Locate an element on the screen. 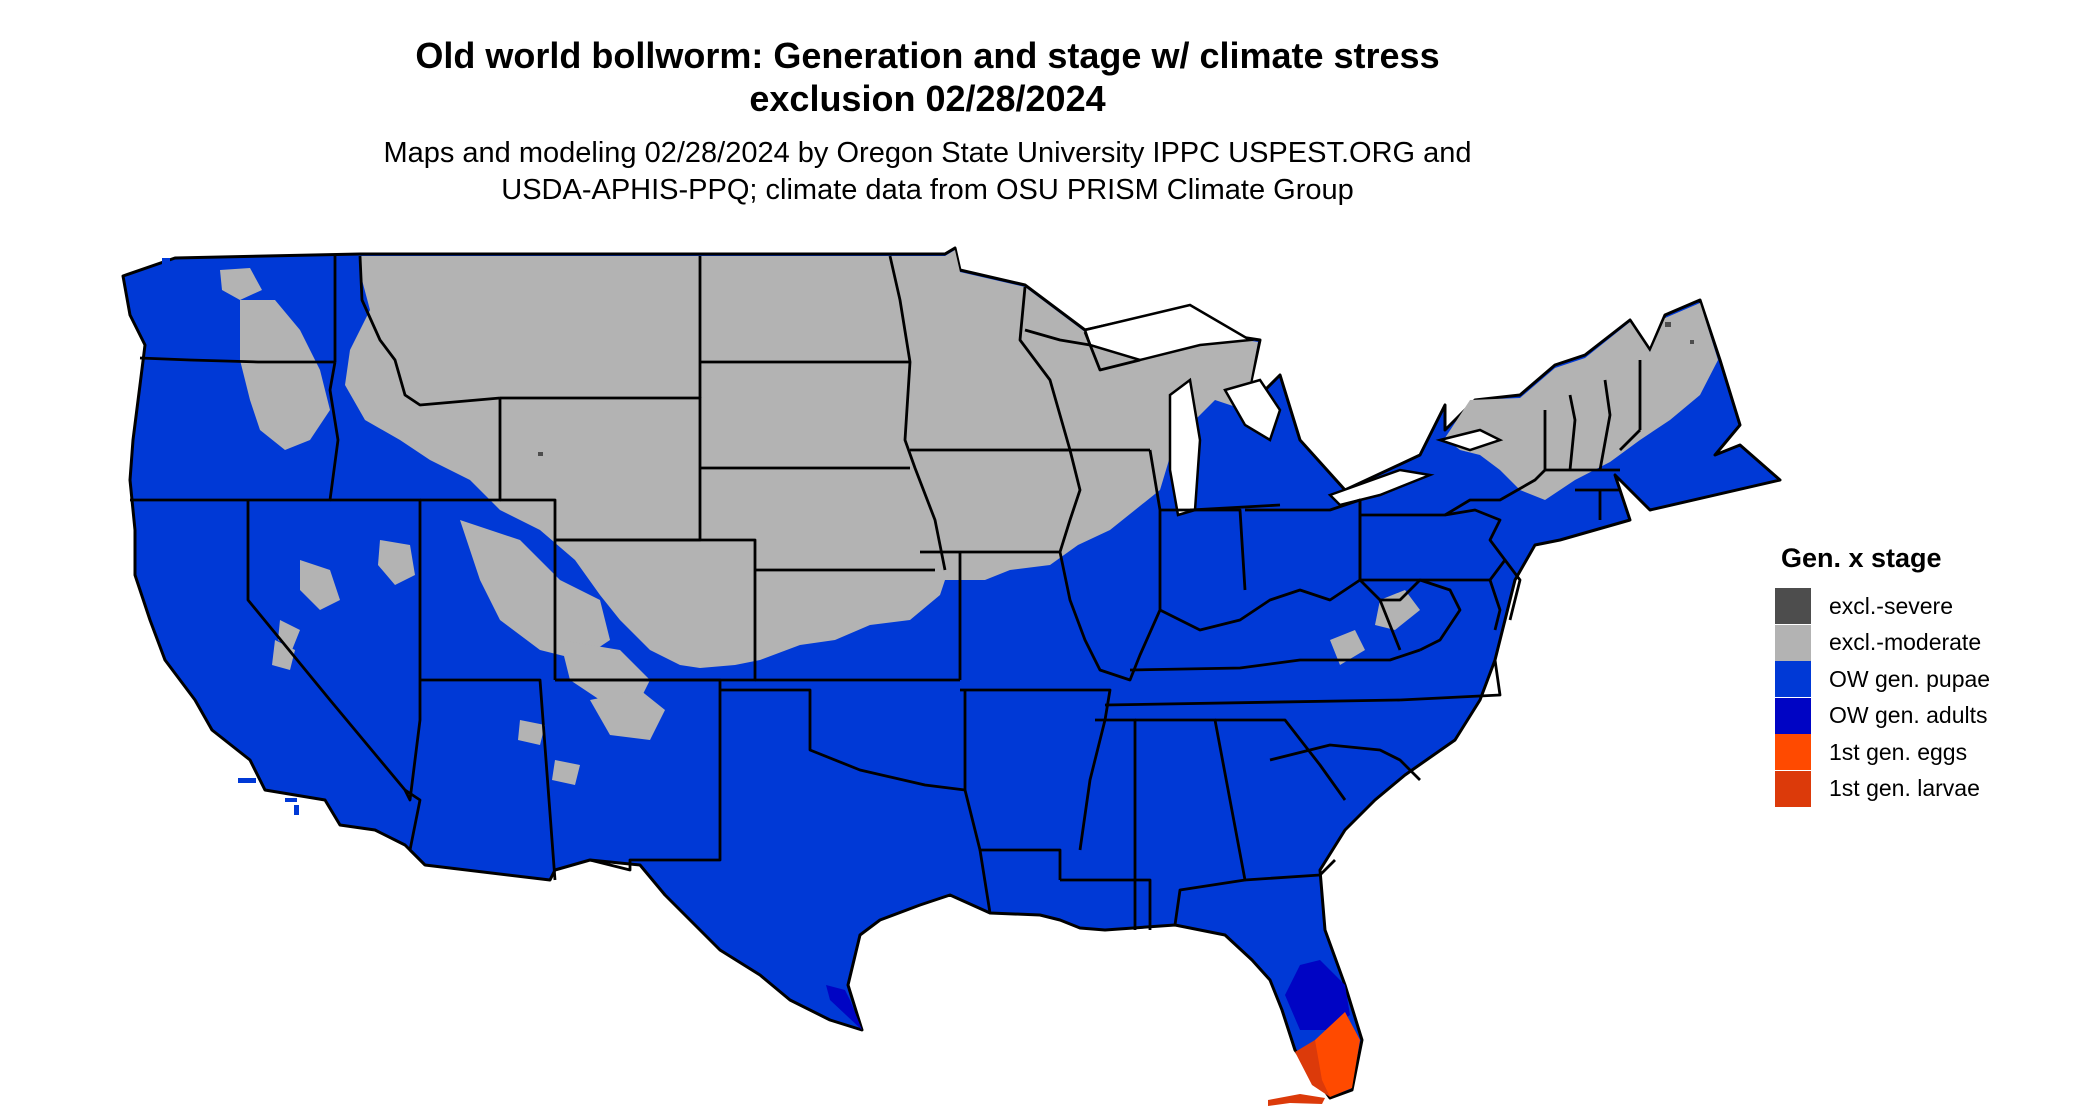  legend-swatch-ow-pupae is located at coordinates (1793, 679).